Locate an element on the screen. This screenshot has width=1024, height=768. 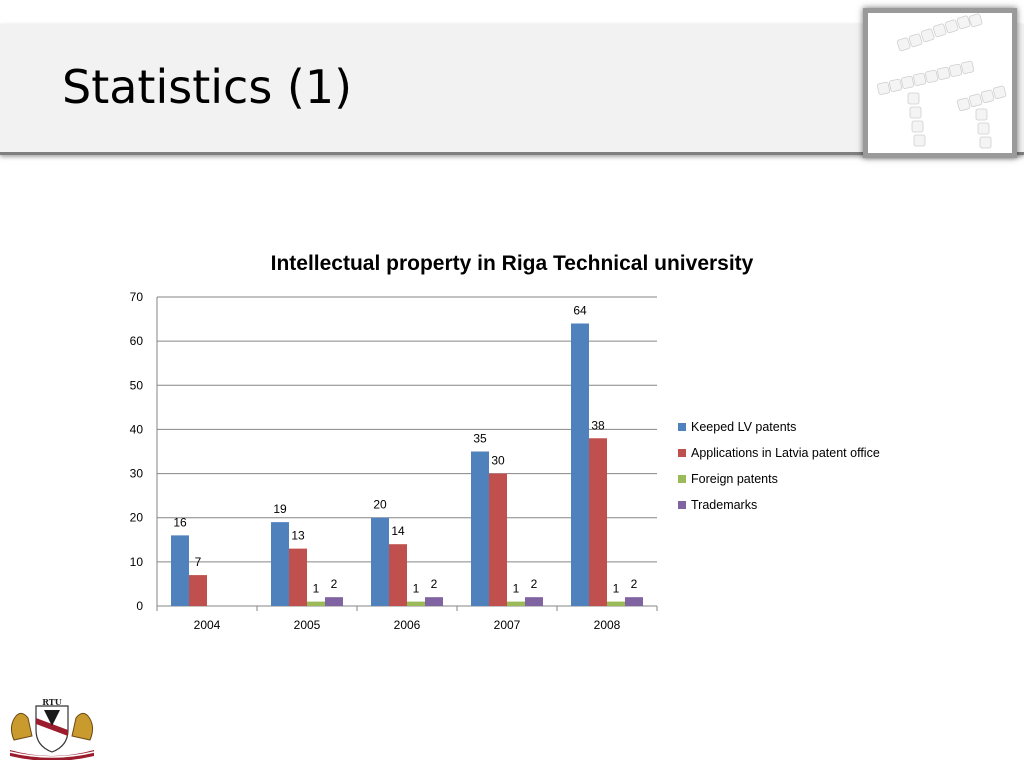
crossword-image is located at coordinates (942, 81).